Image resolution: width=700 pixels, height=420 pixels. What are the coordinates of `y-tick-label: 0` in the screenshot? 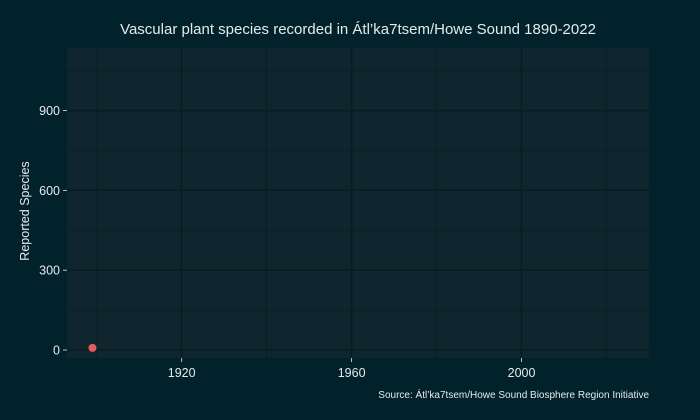 It's located at (56, 351).